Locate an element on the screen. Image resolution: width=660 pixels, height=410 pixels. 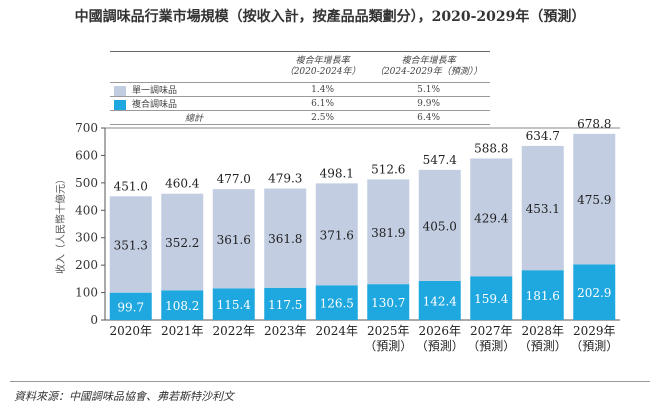
data-label: 159.4 is located at coordinates (491, 299).